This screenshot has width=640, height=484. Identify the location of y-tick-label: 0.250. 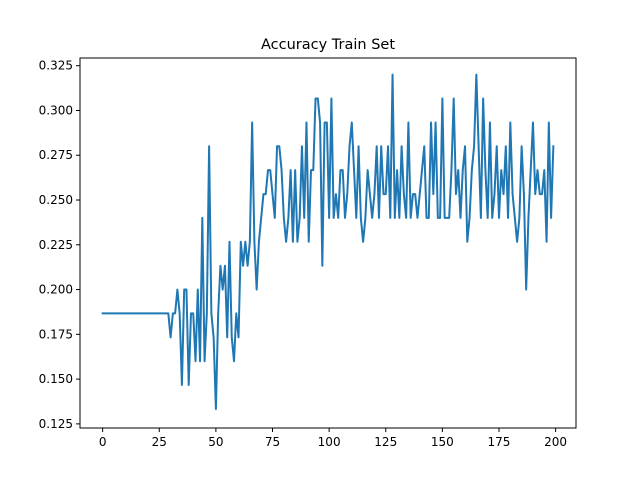
(56, 200).